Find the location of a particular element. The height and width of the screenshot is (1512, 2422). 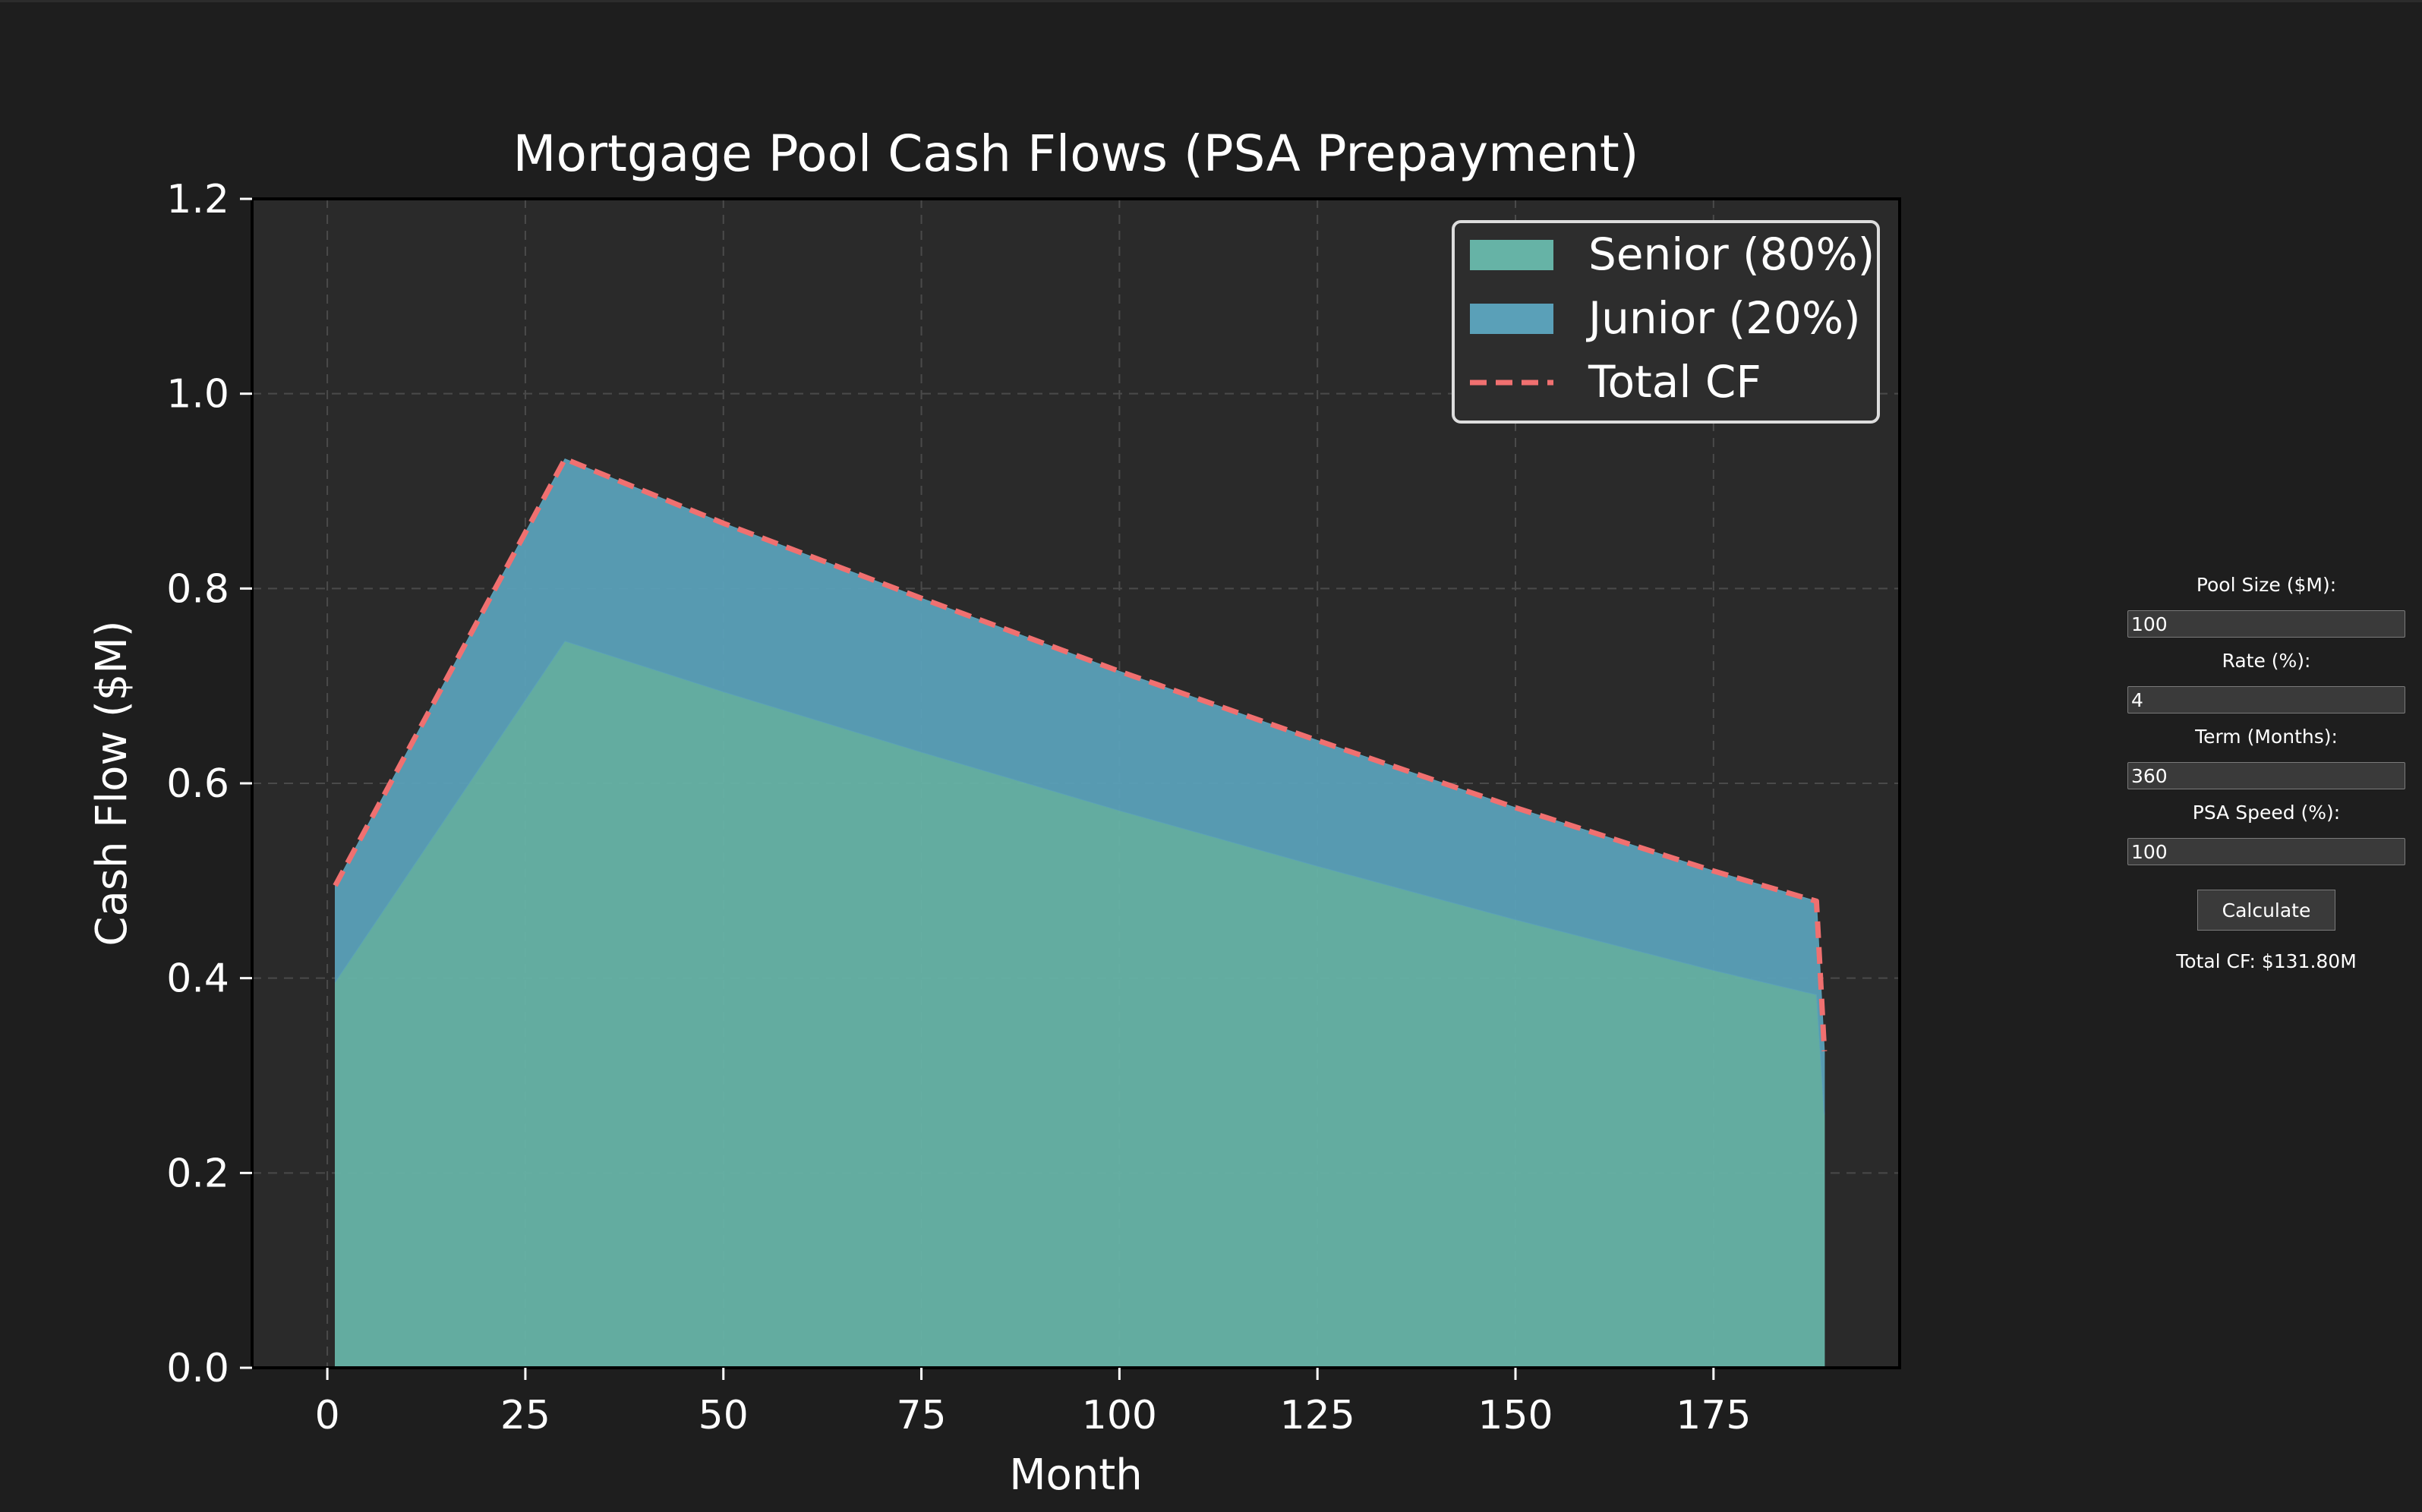

rate-input is located at coordinates (2266, 699).